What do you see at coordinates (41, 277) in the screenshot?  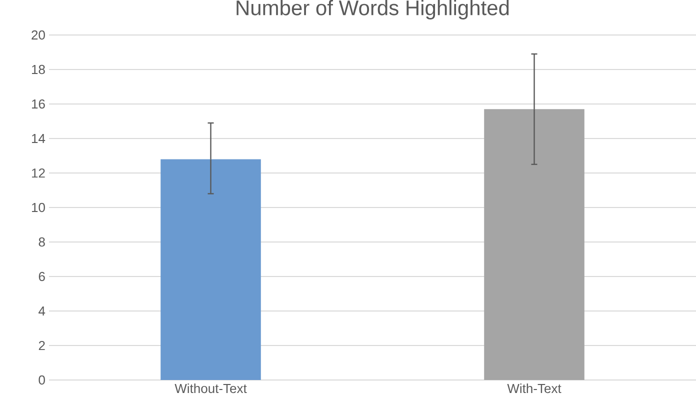 I see `y-tick-label: 6` at bounding box center [41, 277].